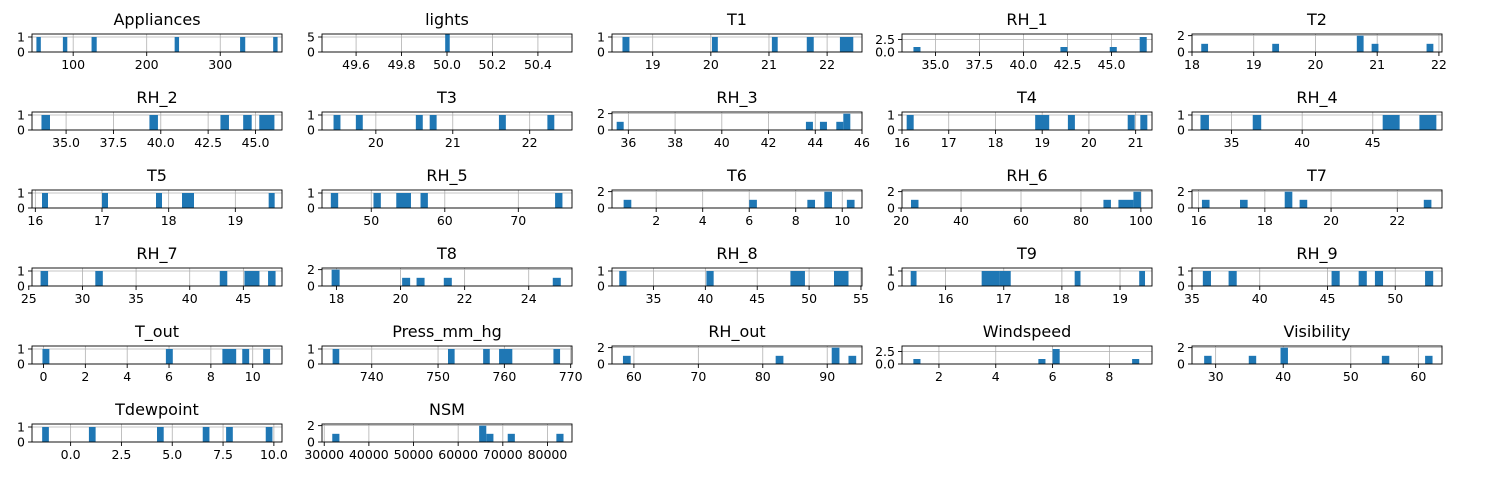 The width and height of the screenshot is (1488, 490). I want to click on x-tick-label: 2, so click(85, 376).